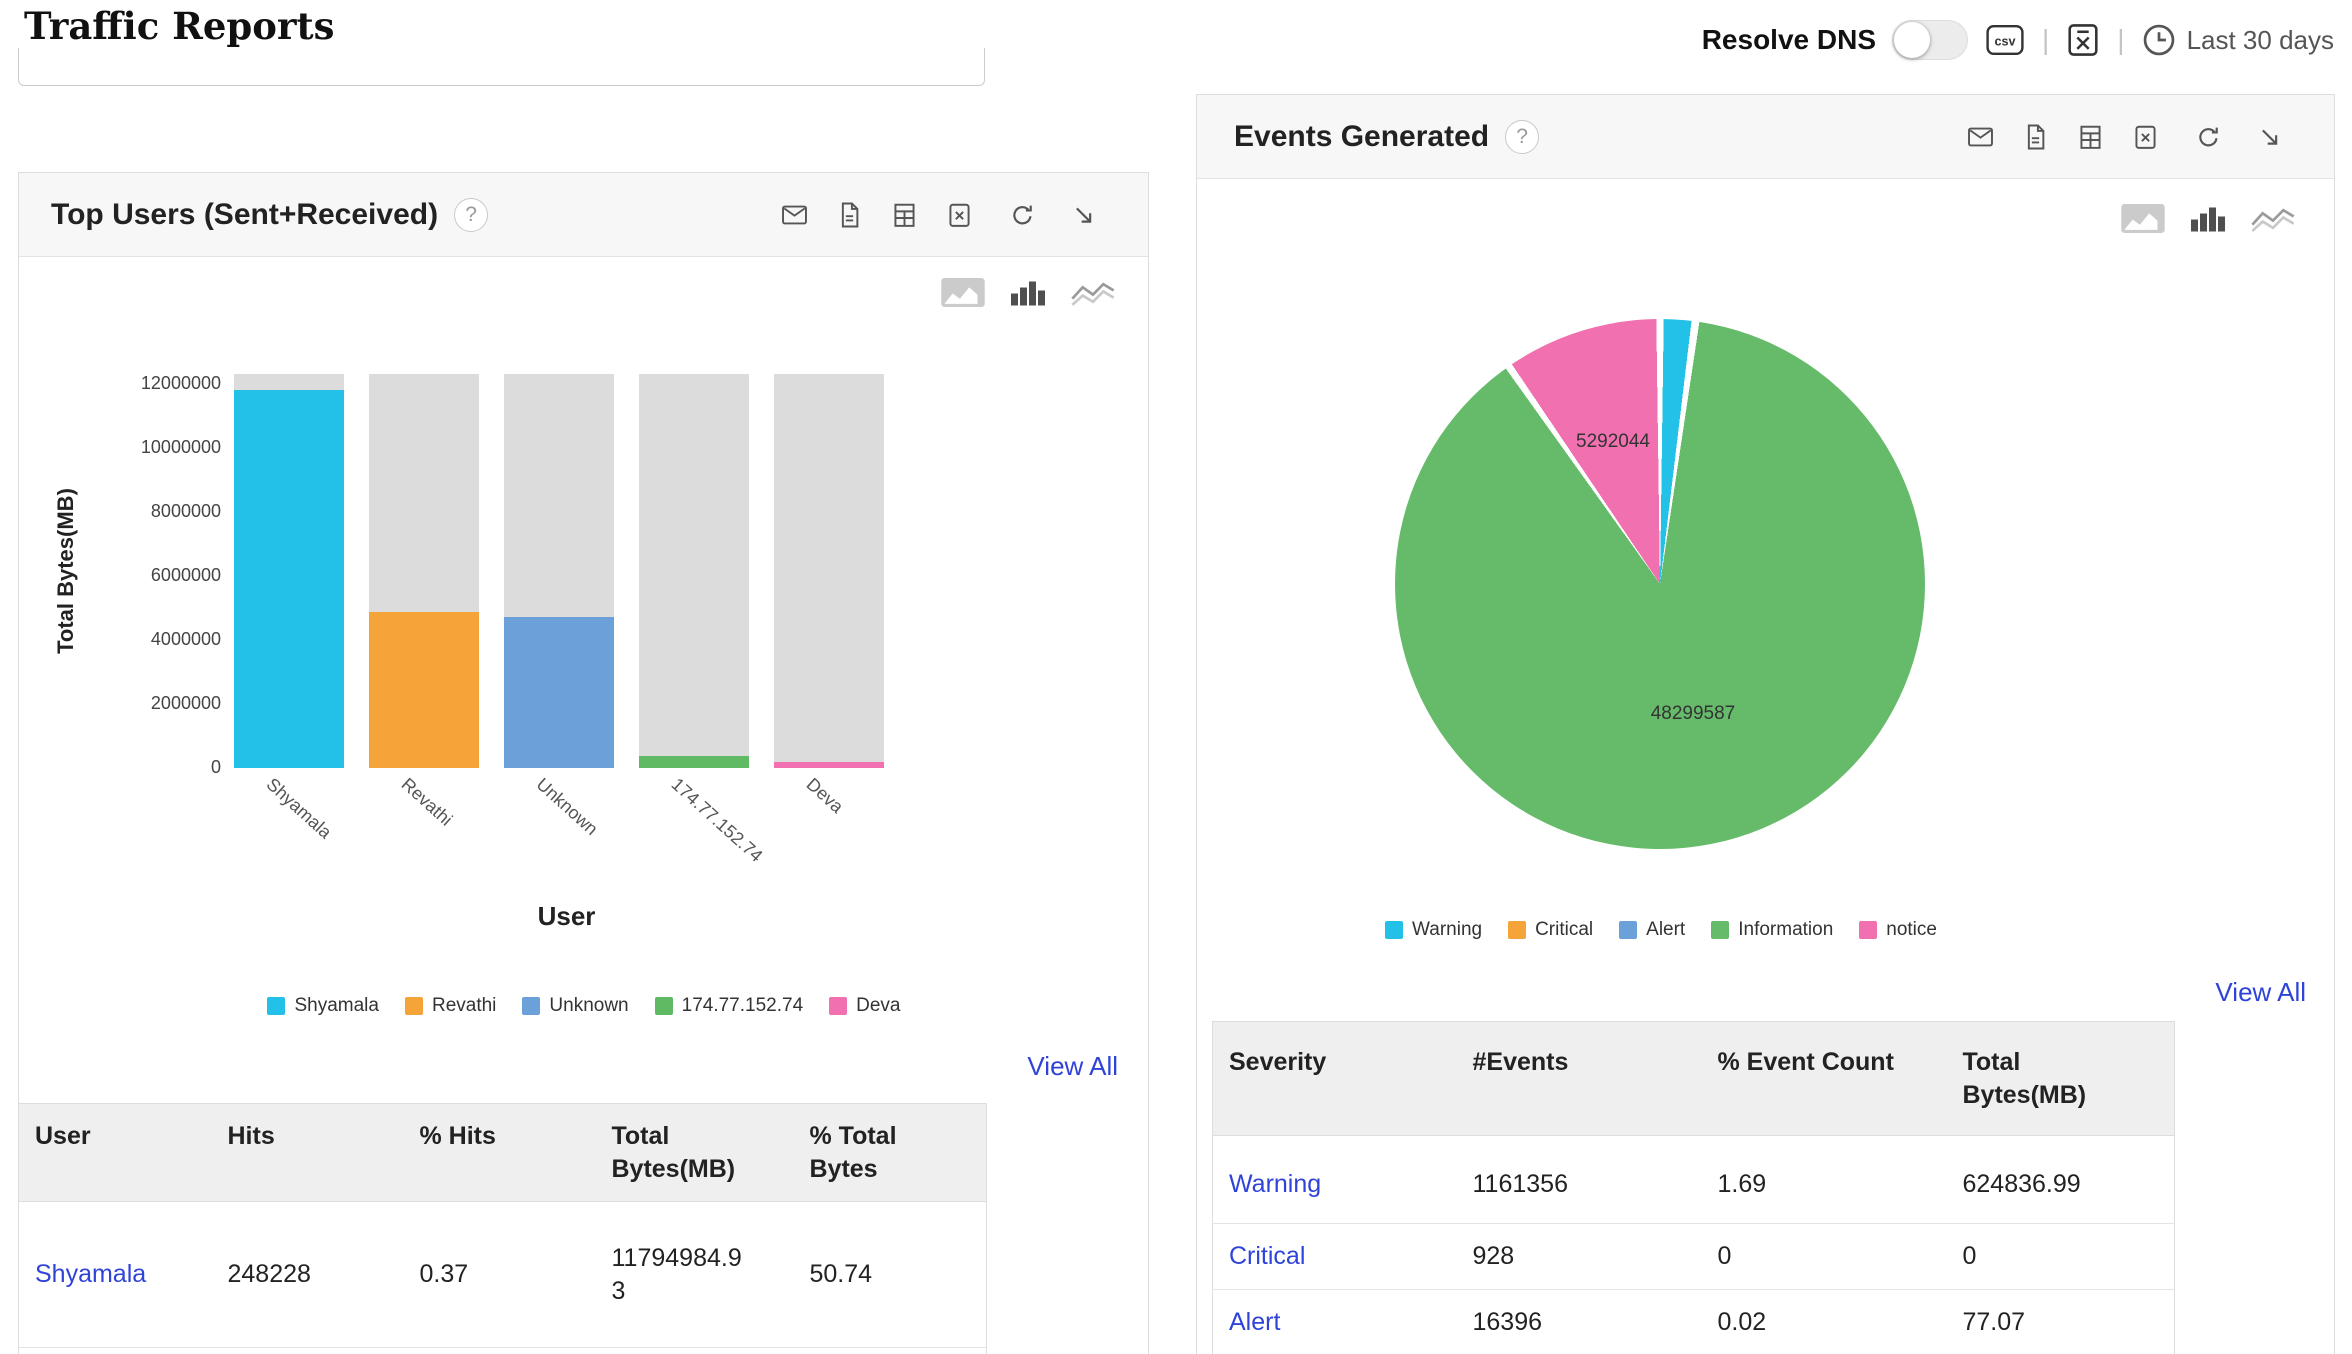  I want to click on legend-item: Information, so click(1772, 930).